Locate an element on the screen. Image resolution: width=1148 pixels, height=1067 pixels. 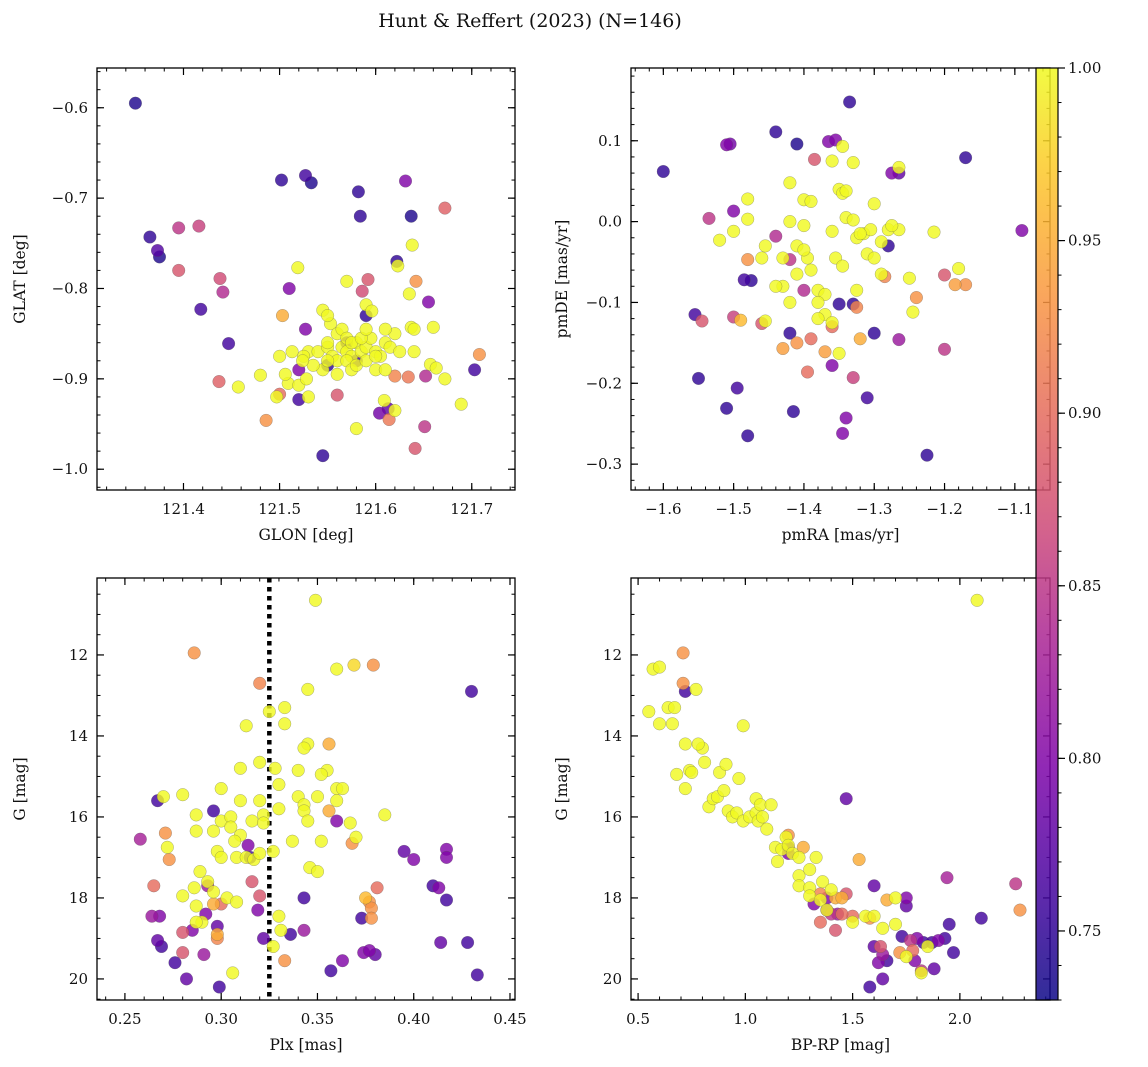
y-tick-label: −0.8 is located at coordinates (70, 288).